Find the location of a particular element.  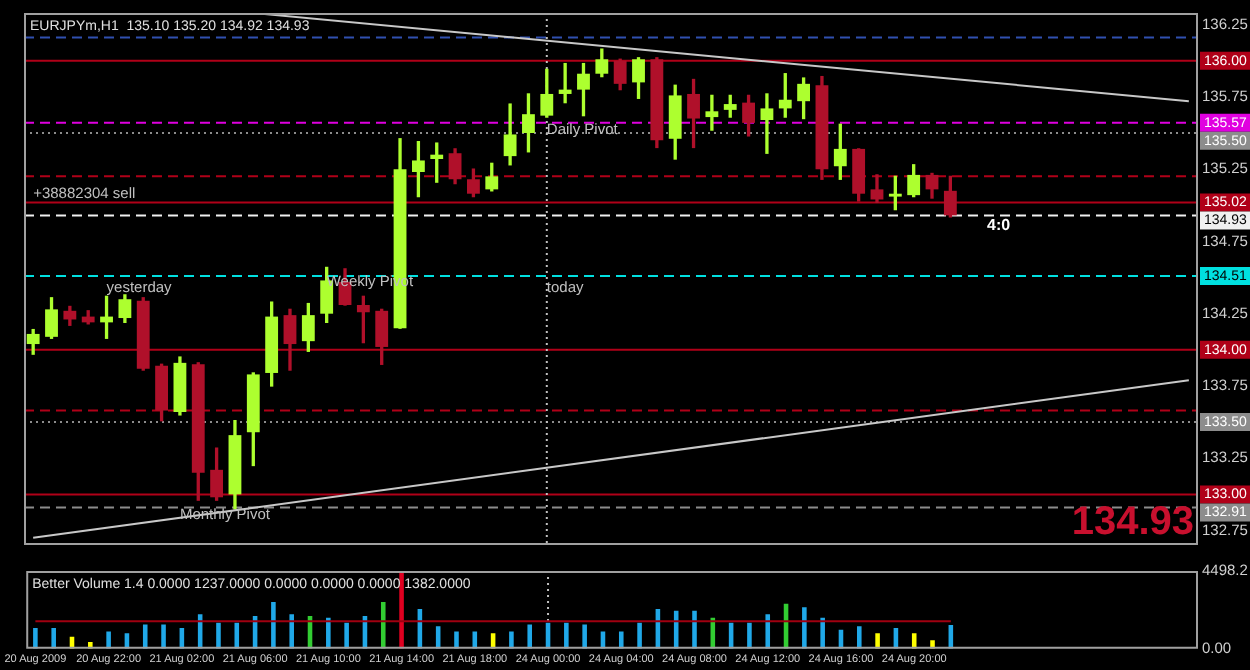

annotation: 134.93 is located at coordinates (1132, 522).